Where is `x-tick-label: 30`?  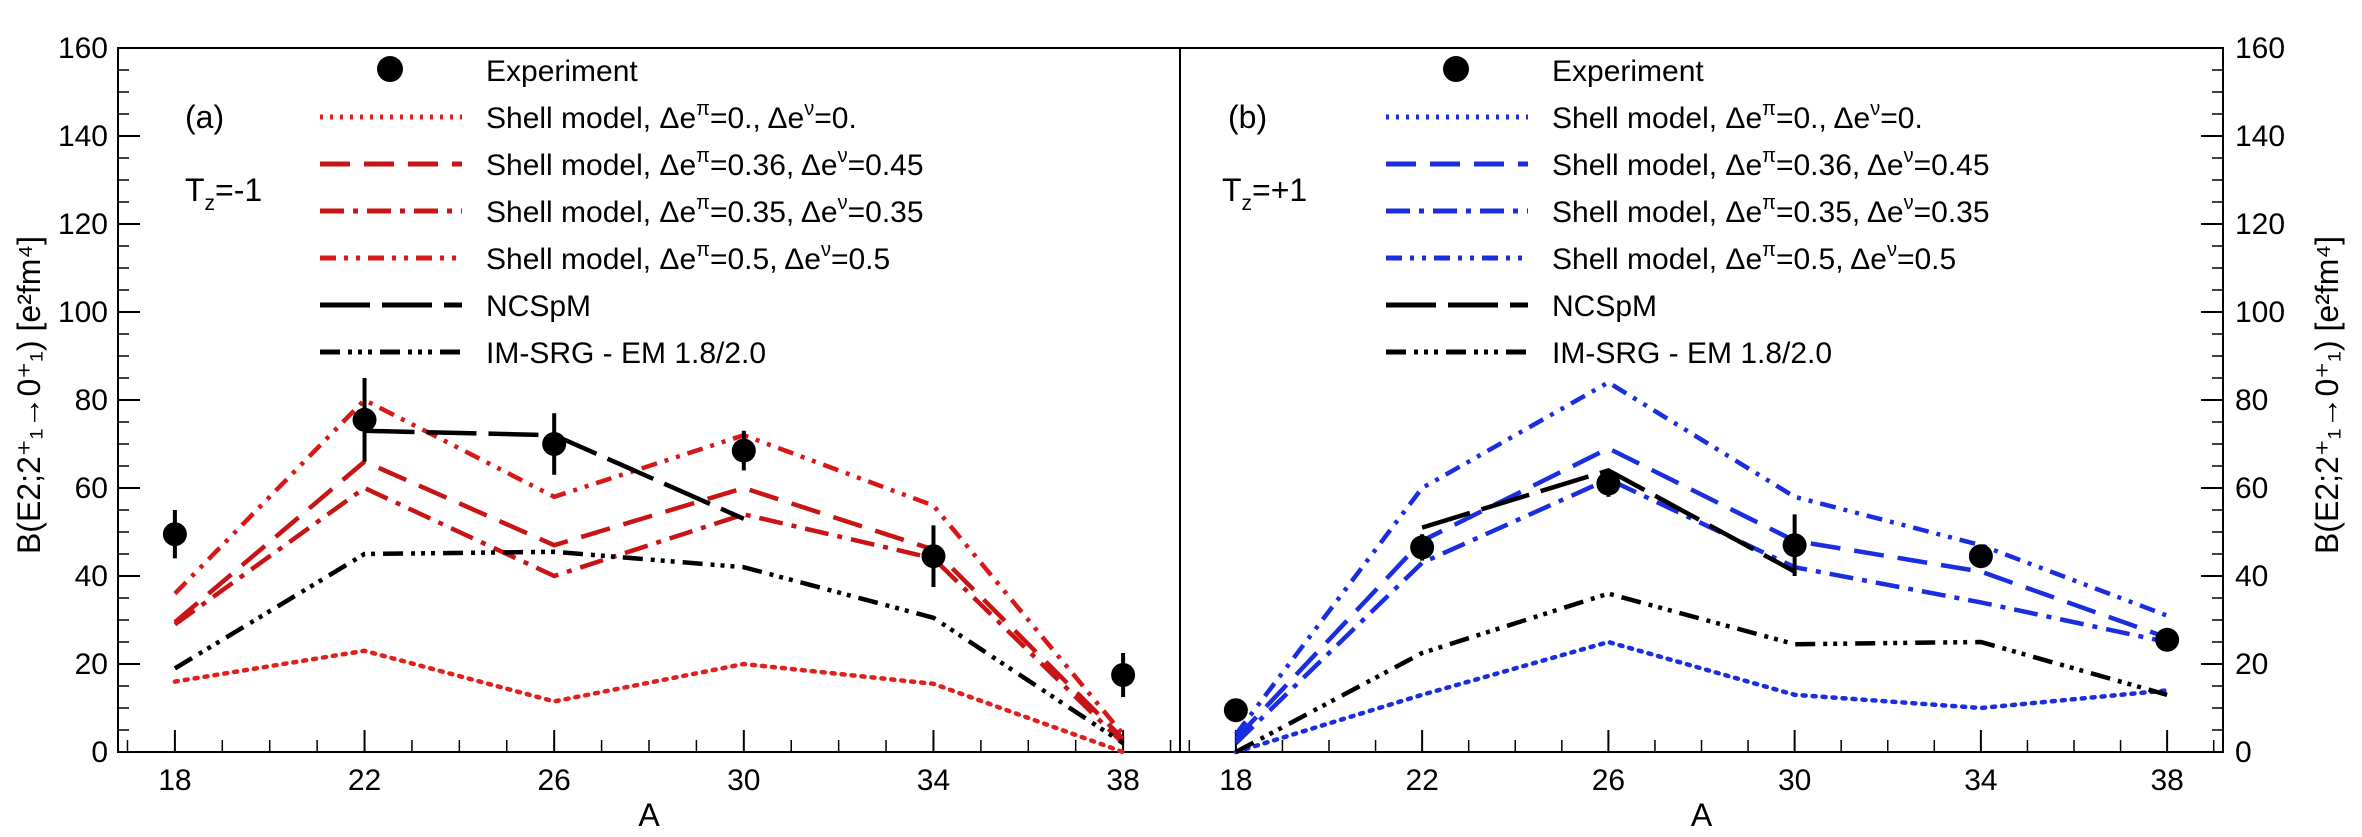 x-tick-label: 30 is located at coordinates (1794, 780).